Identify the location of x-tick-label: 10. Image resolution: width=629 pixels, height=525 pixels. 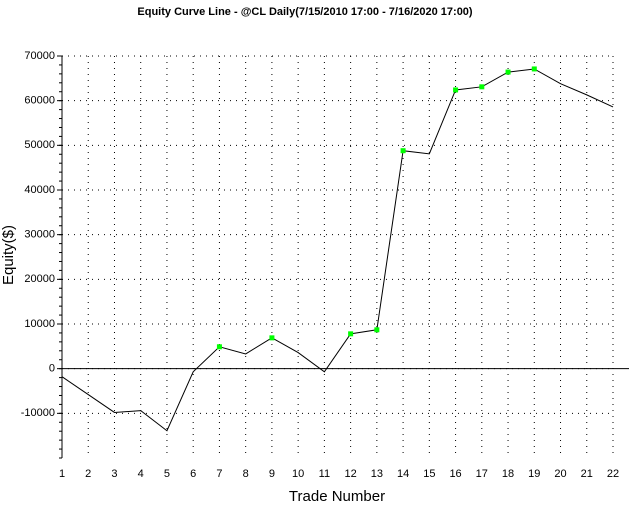
(298, 474).